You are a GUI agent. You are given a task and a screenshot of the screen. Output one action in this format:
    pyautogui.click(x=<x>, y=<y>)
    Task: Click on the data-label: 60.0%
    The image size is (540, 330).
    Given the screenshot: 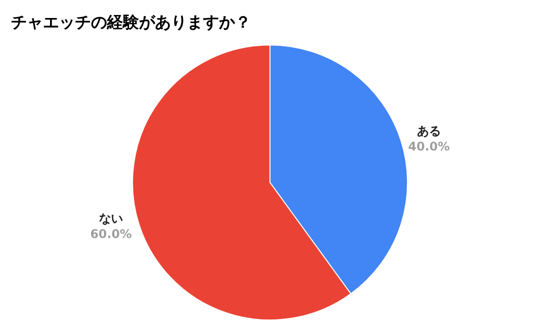 What is the action you would take?
    pyautogui.click(x=111, y=234)
    